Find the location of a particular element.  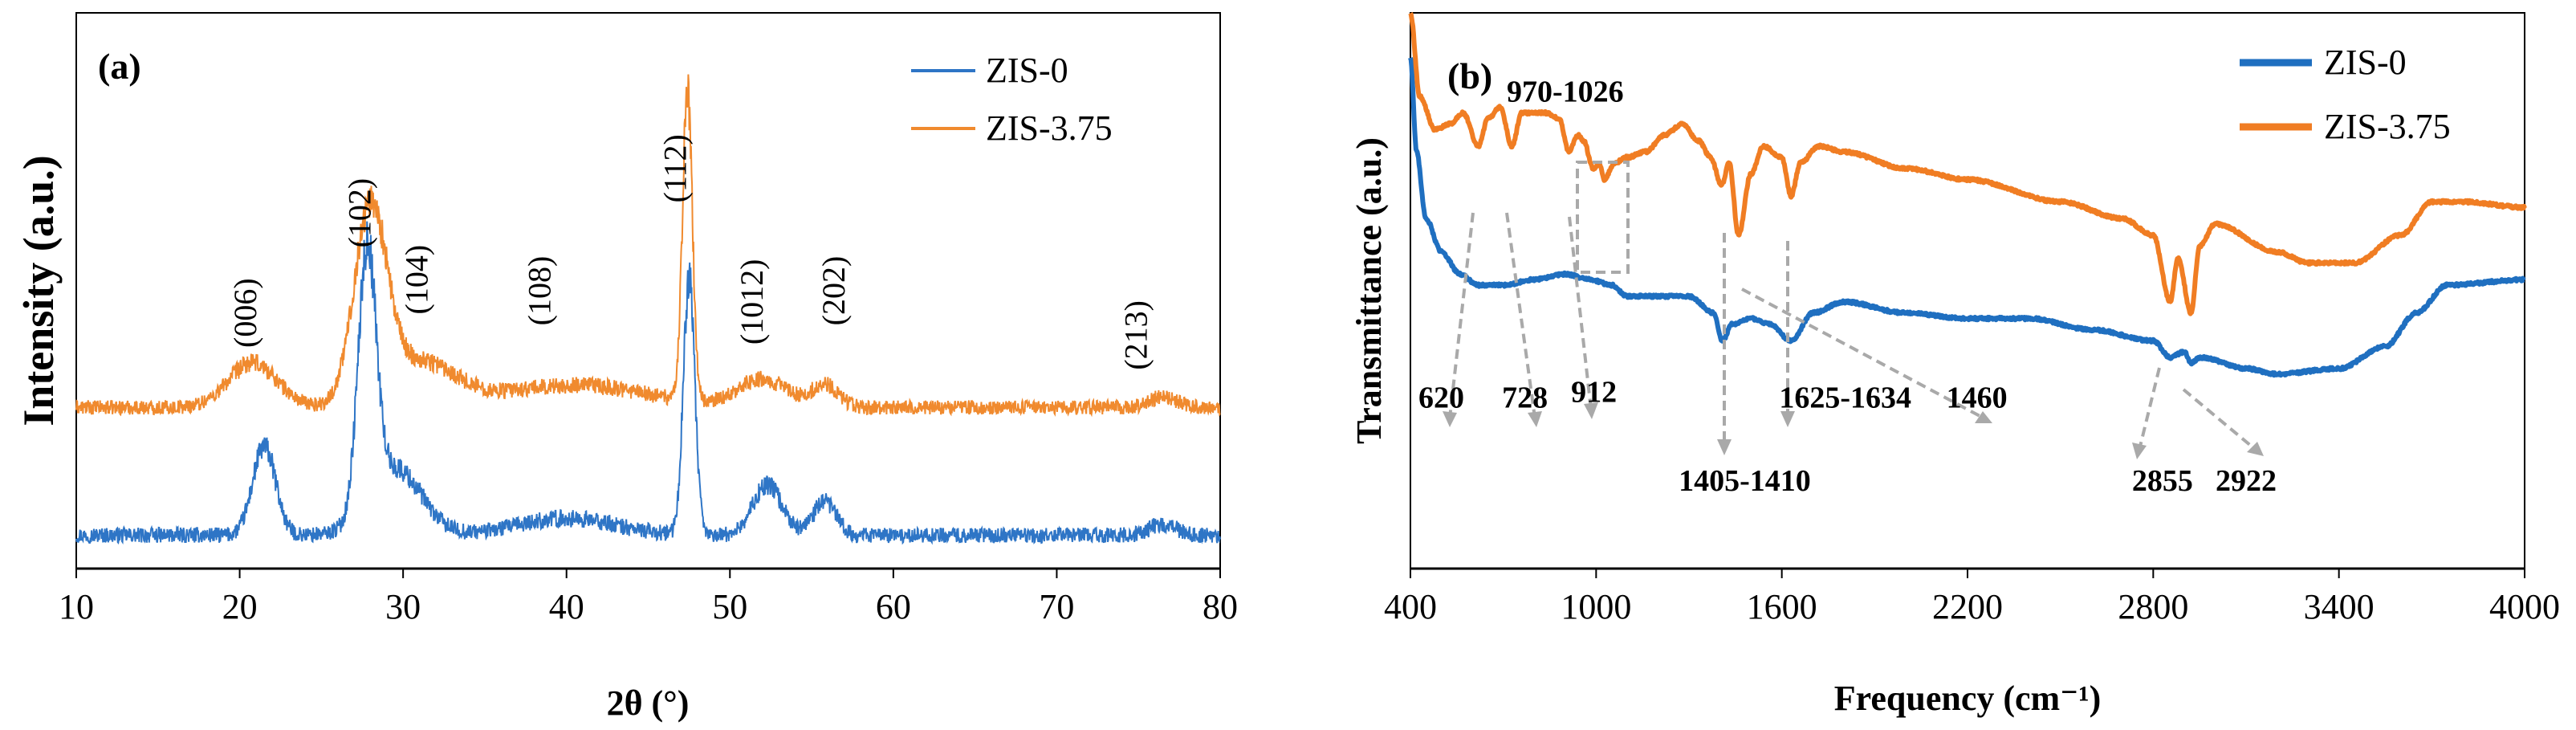

x-axis-title-a: 2θ (°) is located at coordinates (648, 703).